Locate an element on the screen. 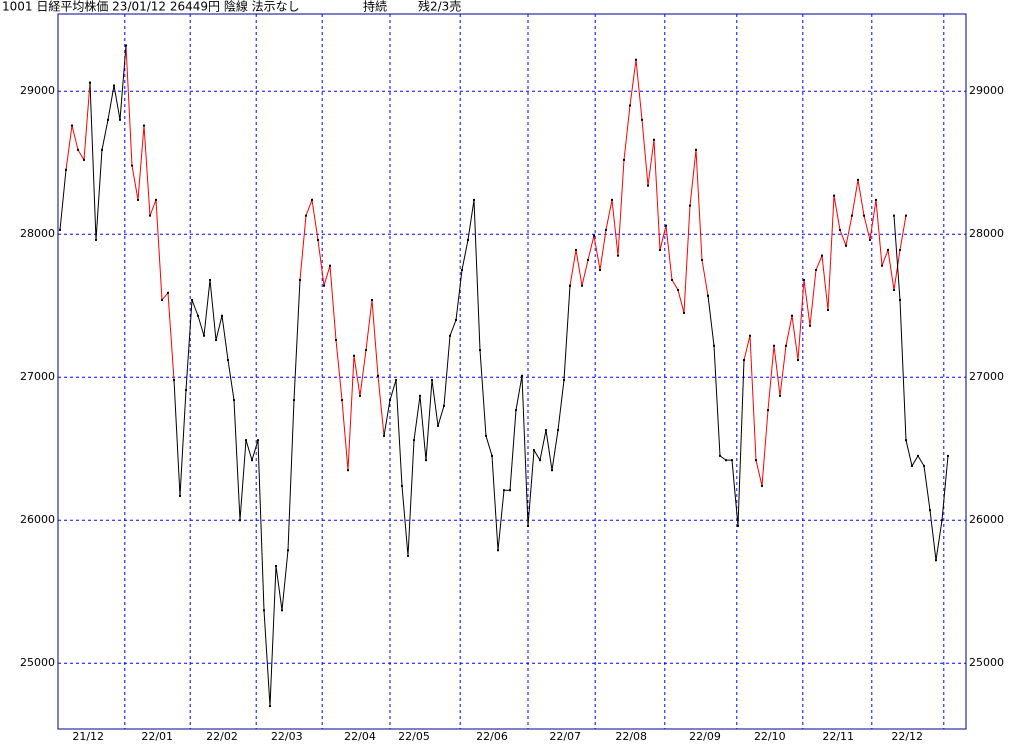 The image size is (1024, 745). y-tick-label: 27000 is located at coordinates (37, 376).